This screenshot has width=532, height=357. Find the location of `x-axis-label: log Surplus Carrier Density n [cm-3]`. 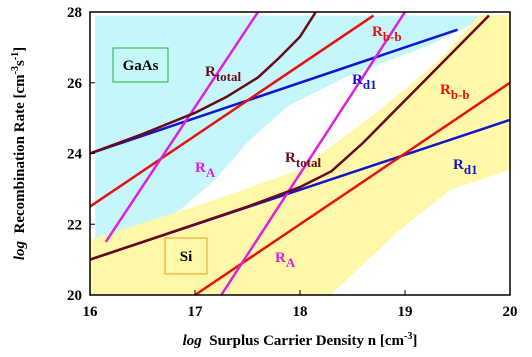

x-axis-label: log Surplus Carrier Density n [cm-3] is located at coordinates (300, 340).